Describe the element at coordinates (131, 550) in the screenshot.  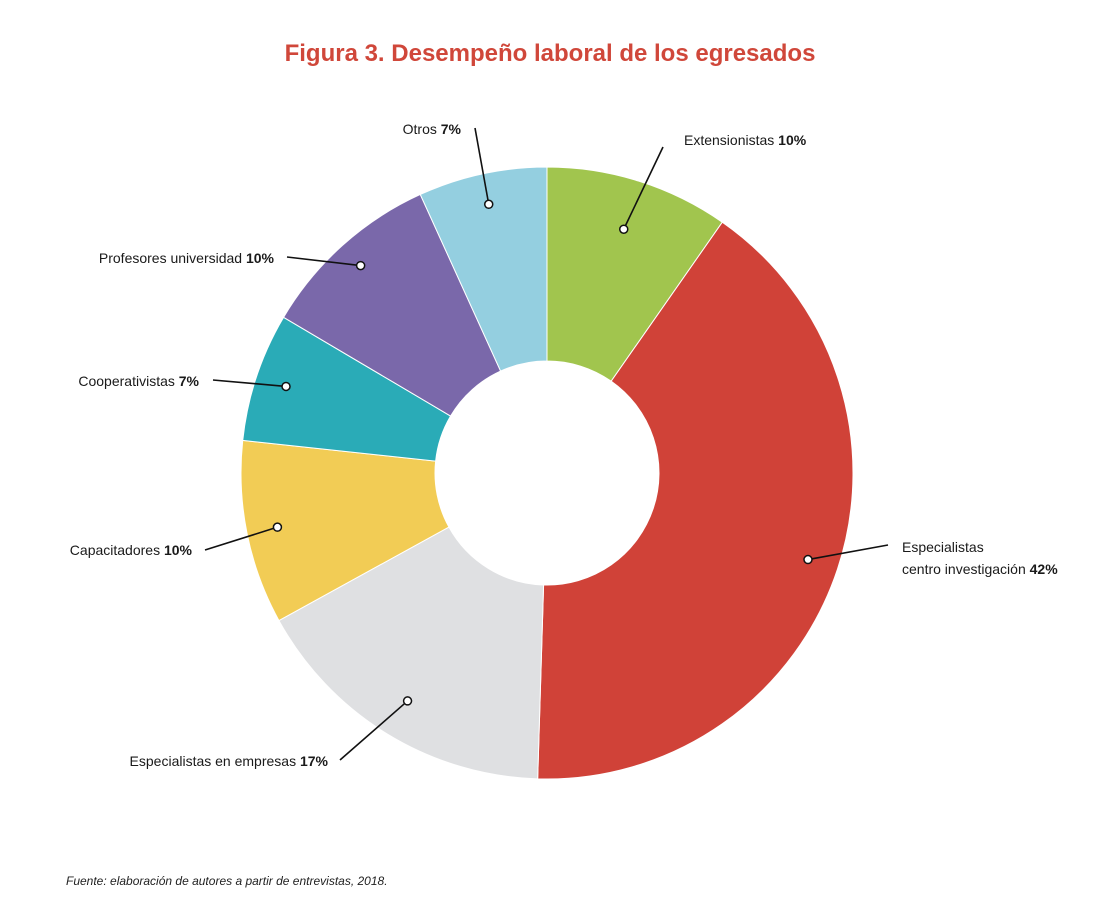
I see `slice-label-capacitadores: Capacitadores 10%` at that location.